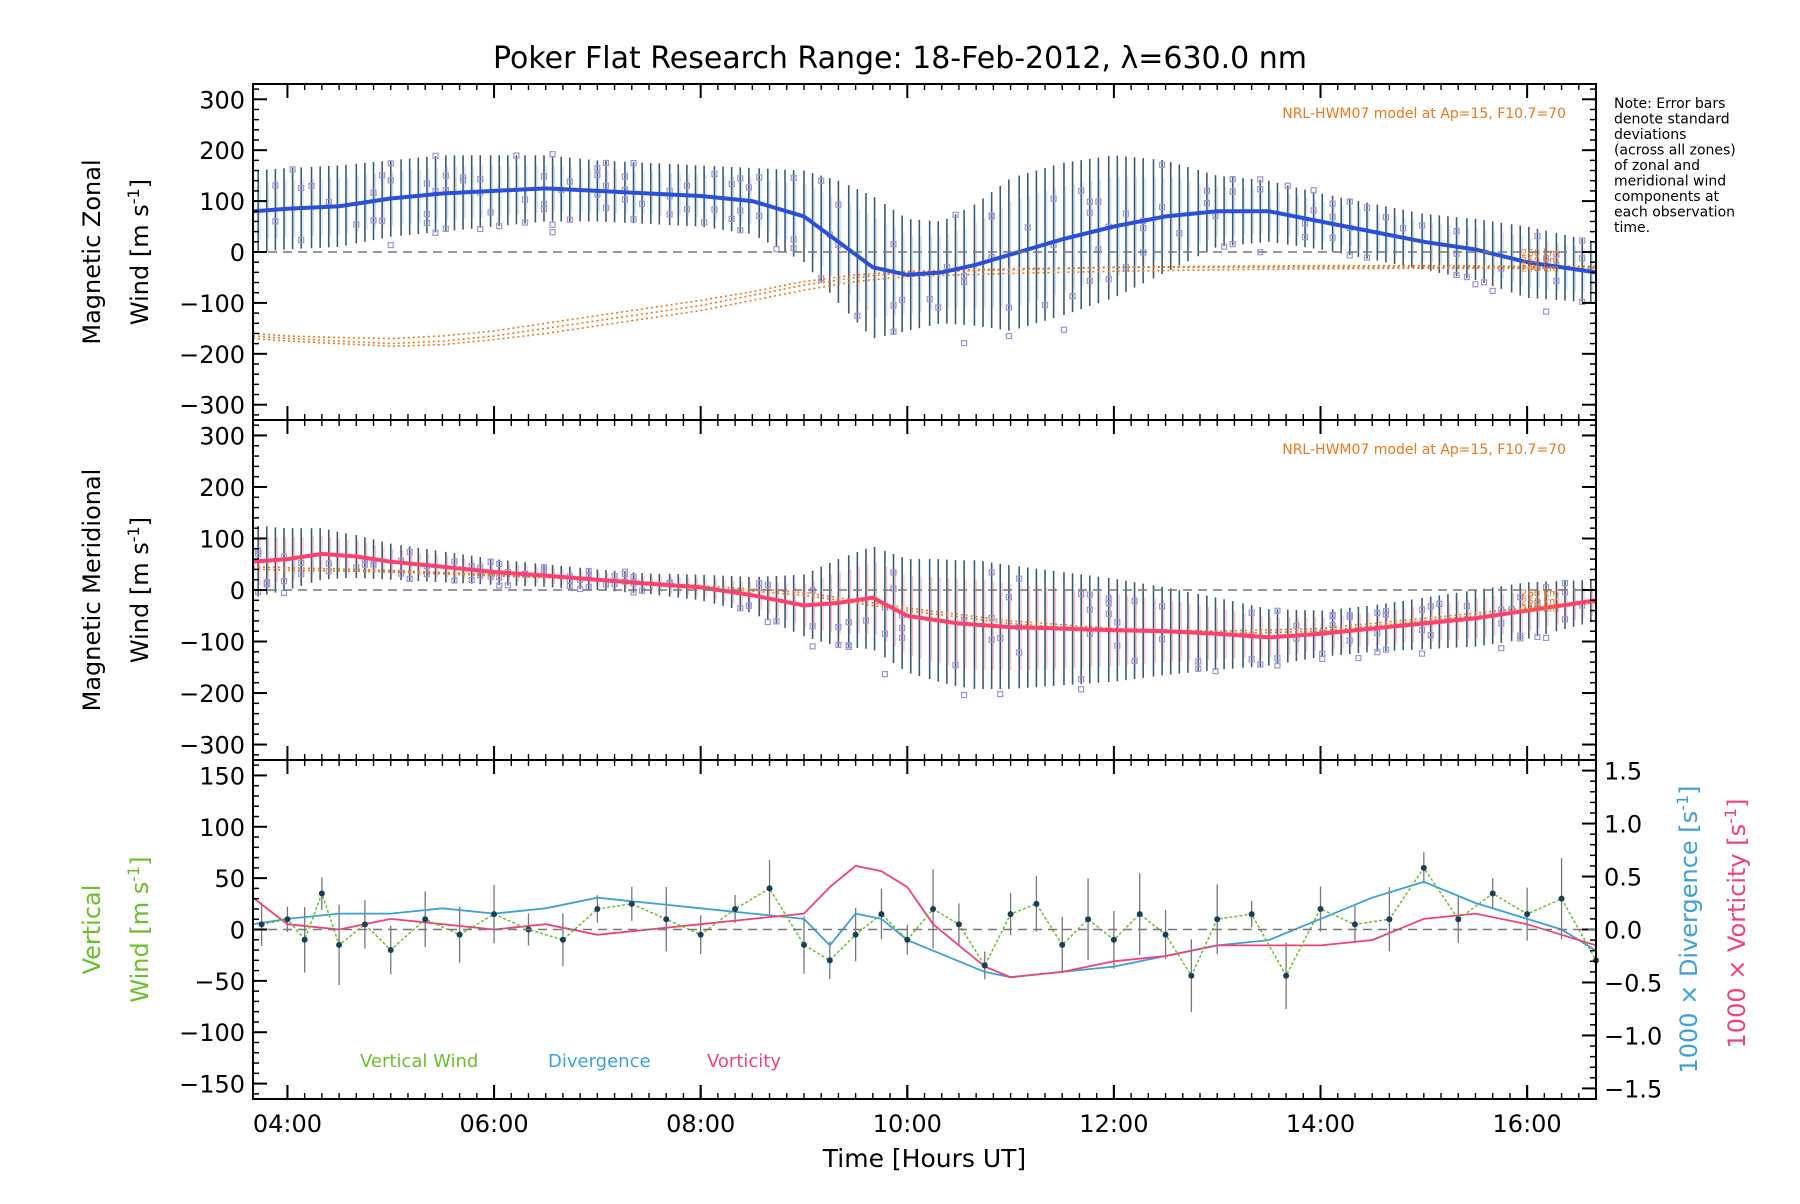 The height and width of the screenshot is (1204, 1800). What do you see at coordinates (1623, 825) in the screenshot?
I see `y2-tick-label: 1.0` at bounding box center [1623, 825].